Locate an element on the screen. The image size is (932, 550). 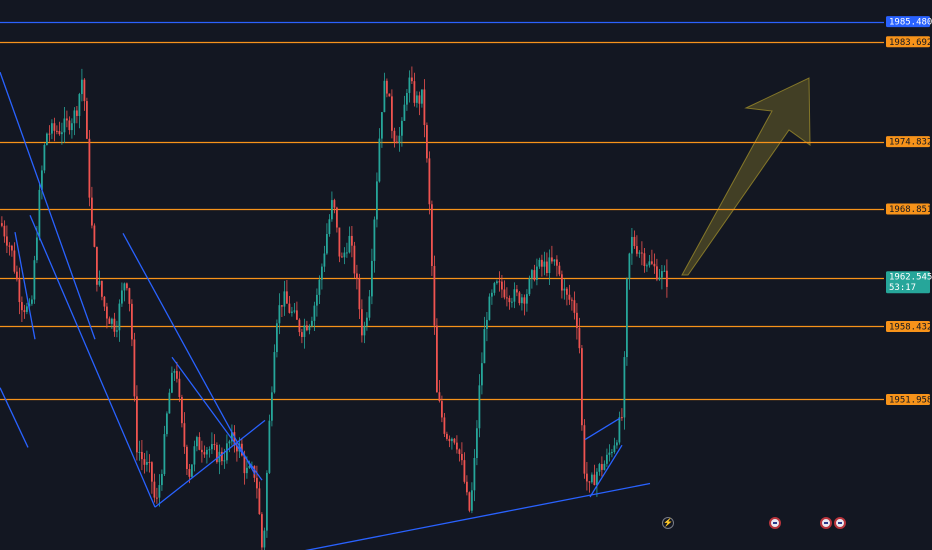
level-price-label: 1958.432 is located at coordinates (910, 327).